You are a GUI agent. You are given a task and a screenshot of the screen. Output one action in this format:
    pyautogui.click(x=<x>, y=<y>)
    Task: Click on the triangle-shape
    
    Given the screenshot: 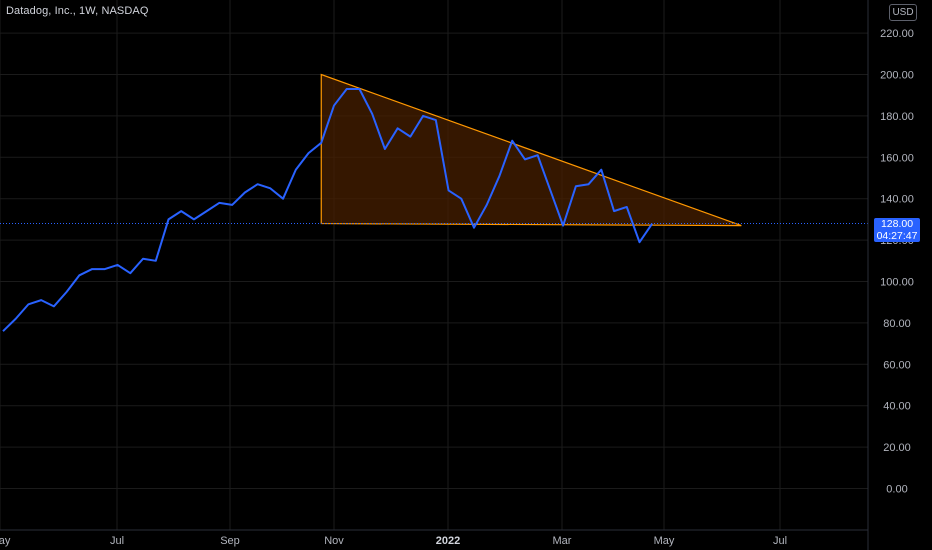 What is the action you would take?
    pyautogui.click(x=531, y=150)
    